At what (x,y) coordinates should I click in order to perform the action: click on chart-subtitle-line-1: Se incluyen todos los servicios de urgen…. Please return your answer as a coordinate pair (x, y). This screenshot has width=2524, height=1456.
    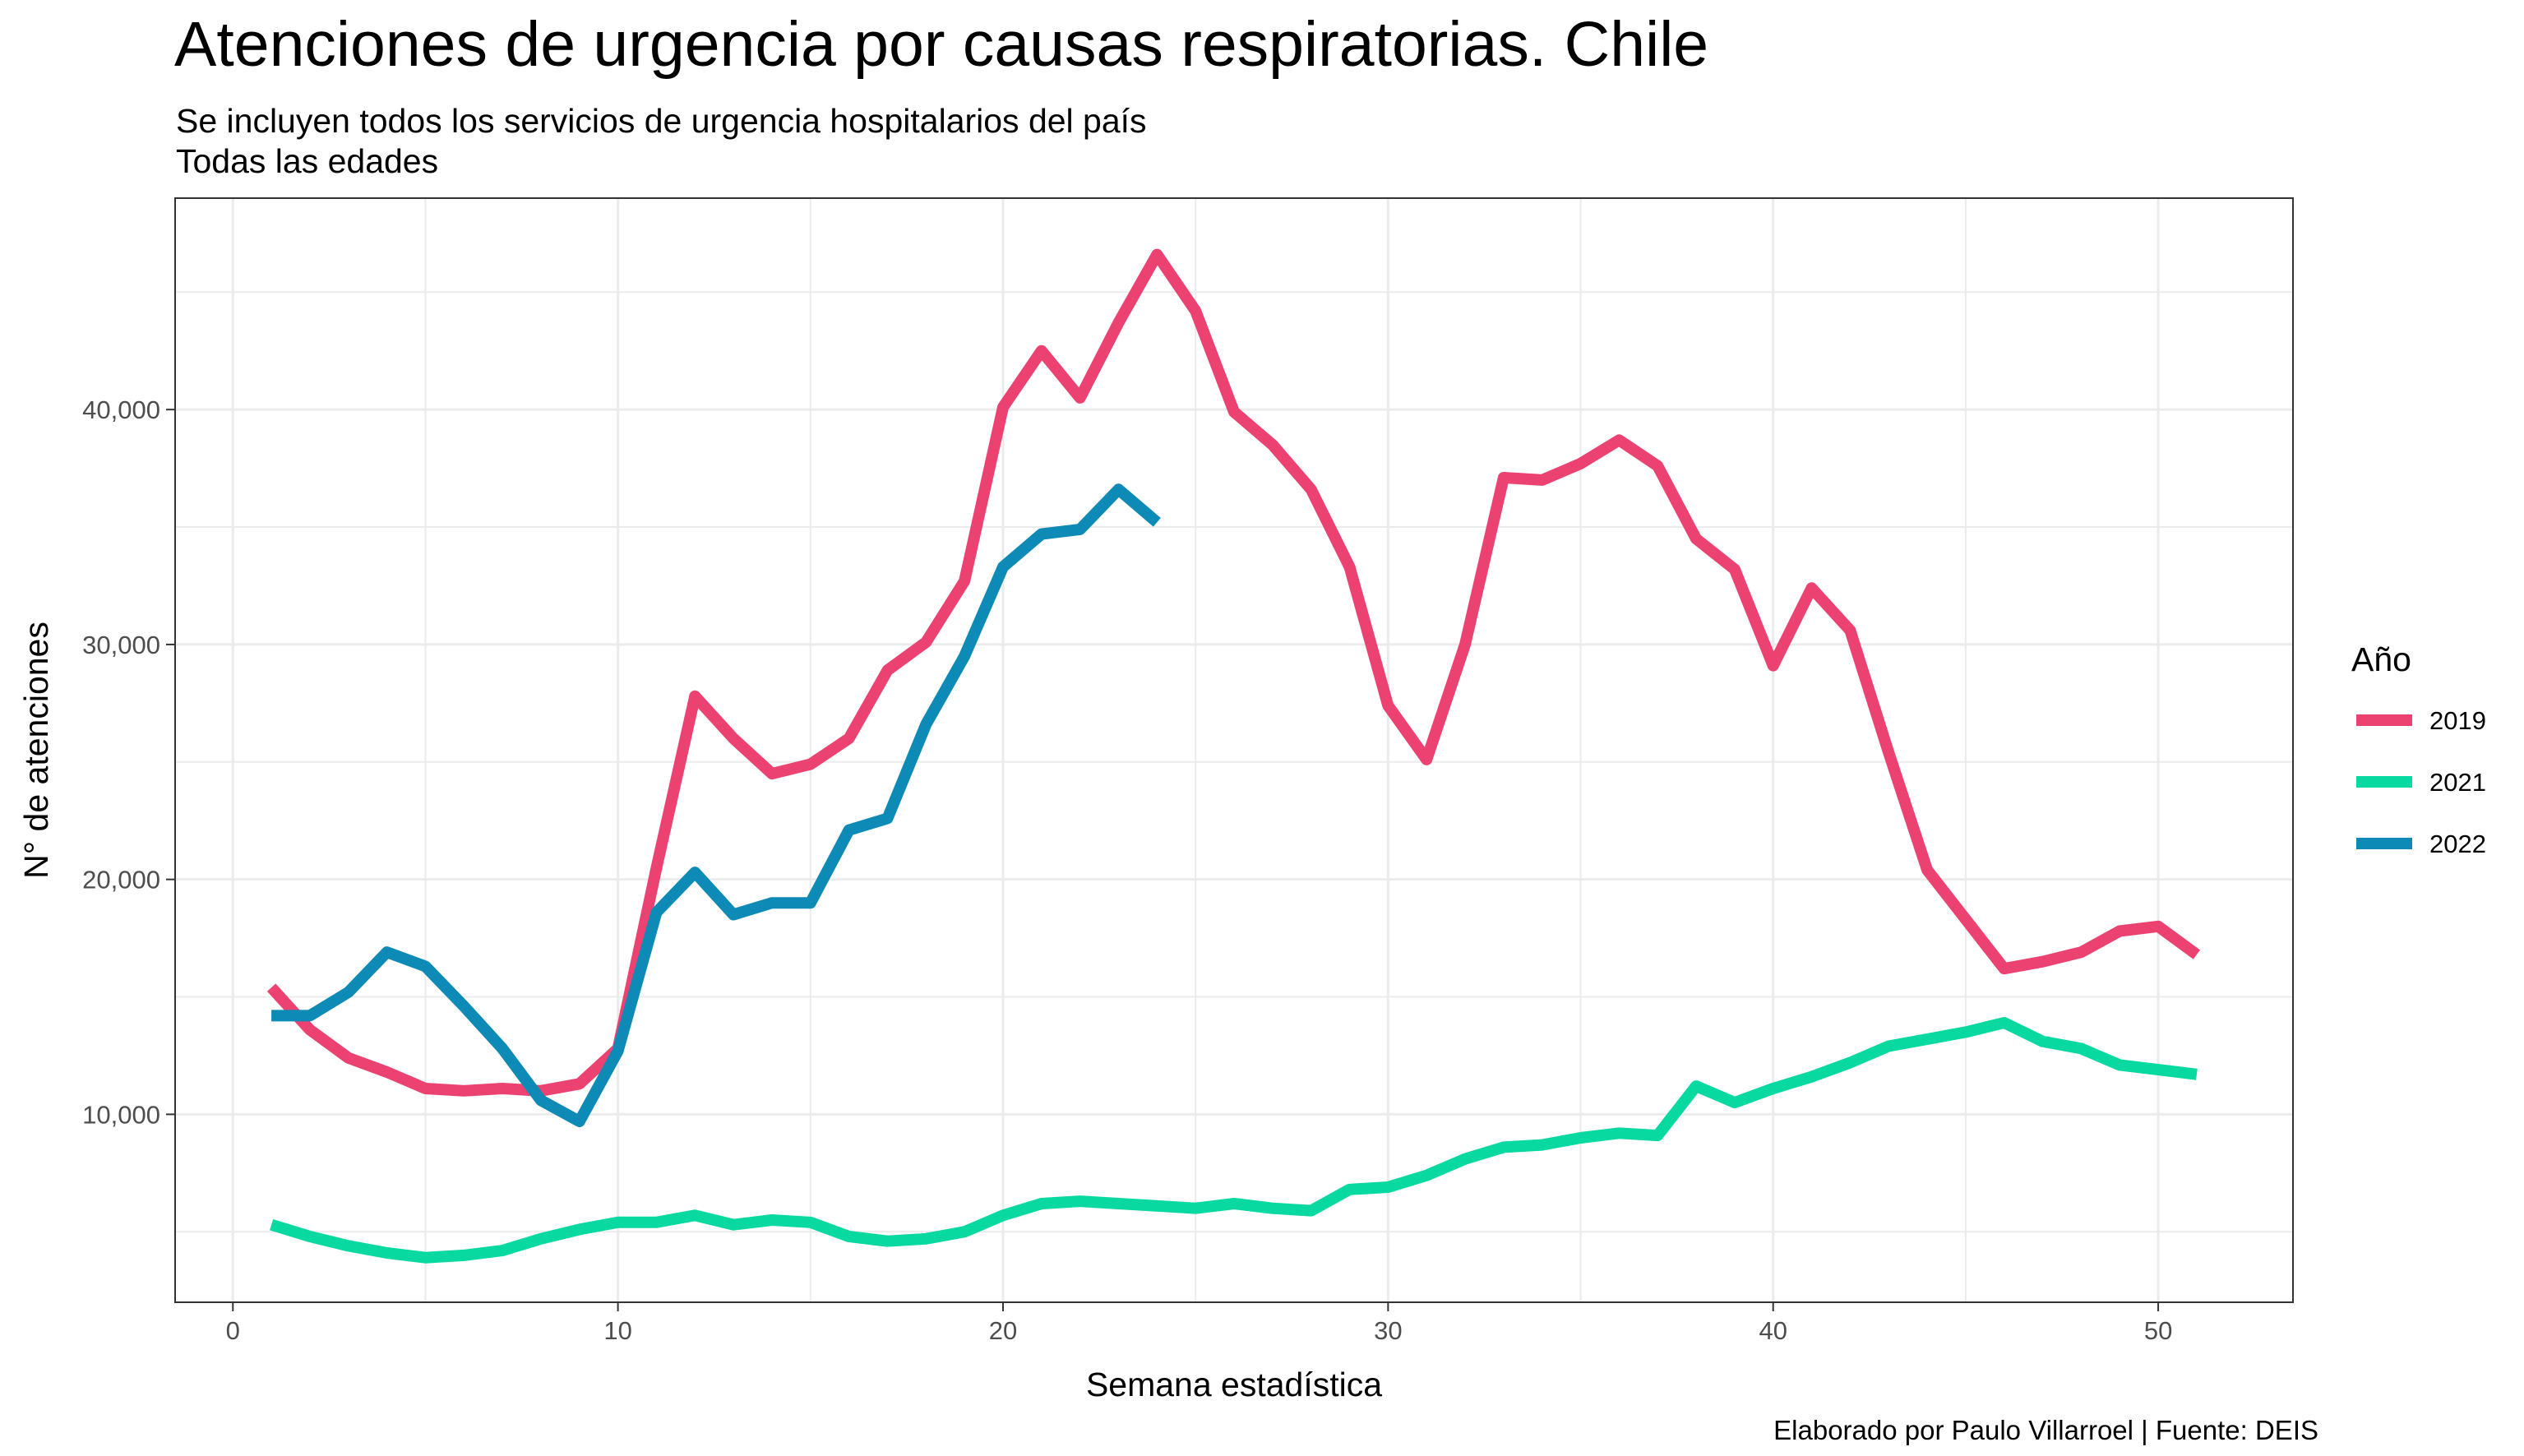
    Looking at the image, I should click on (661, 121).